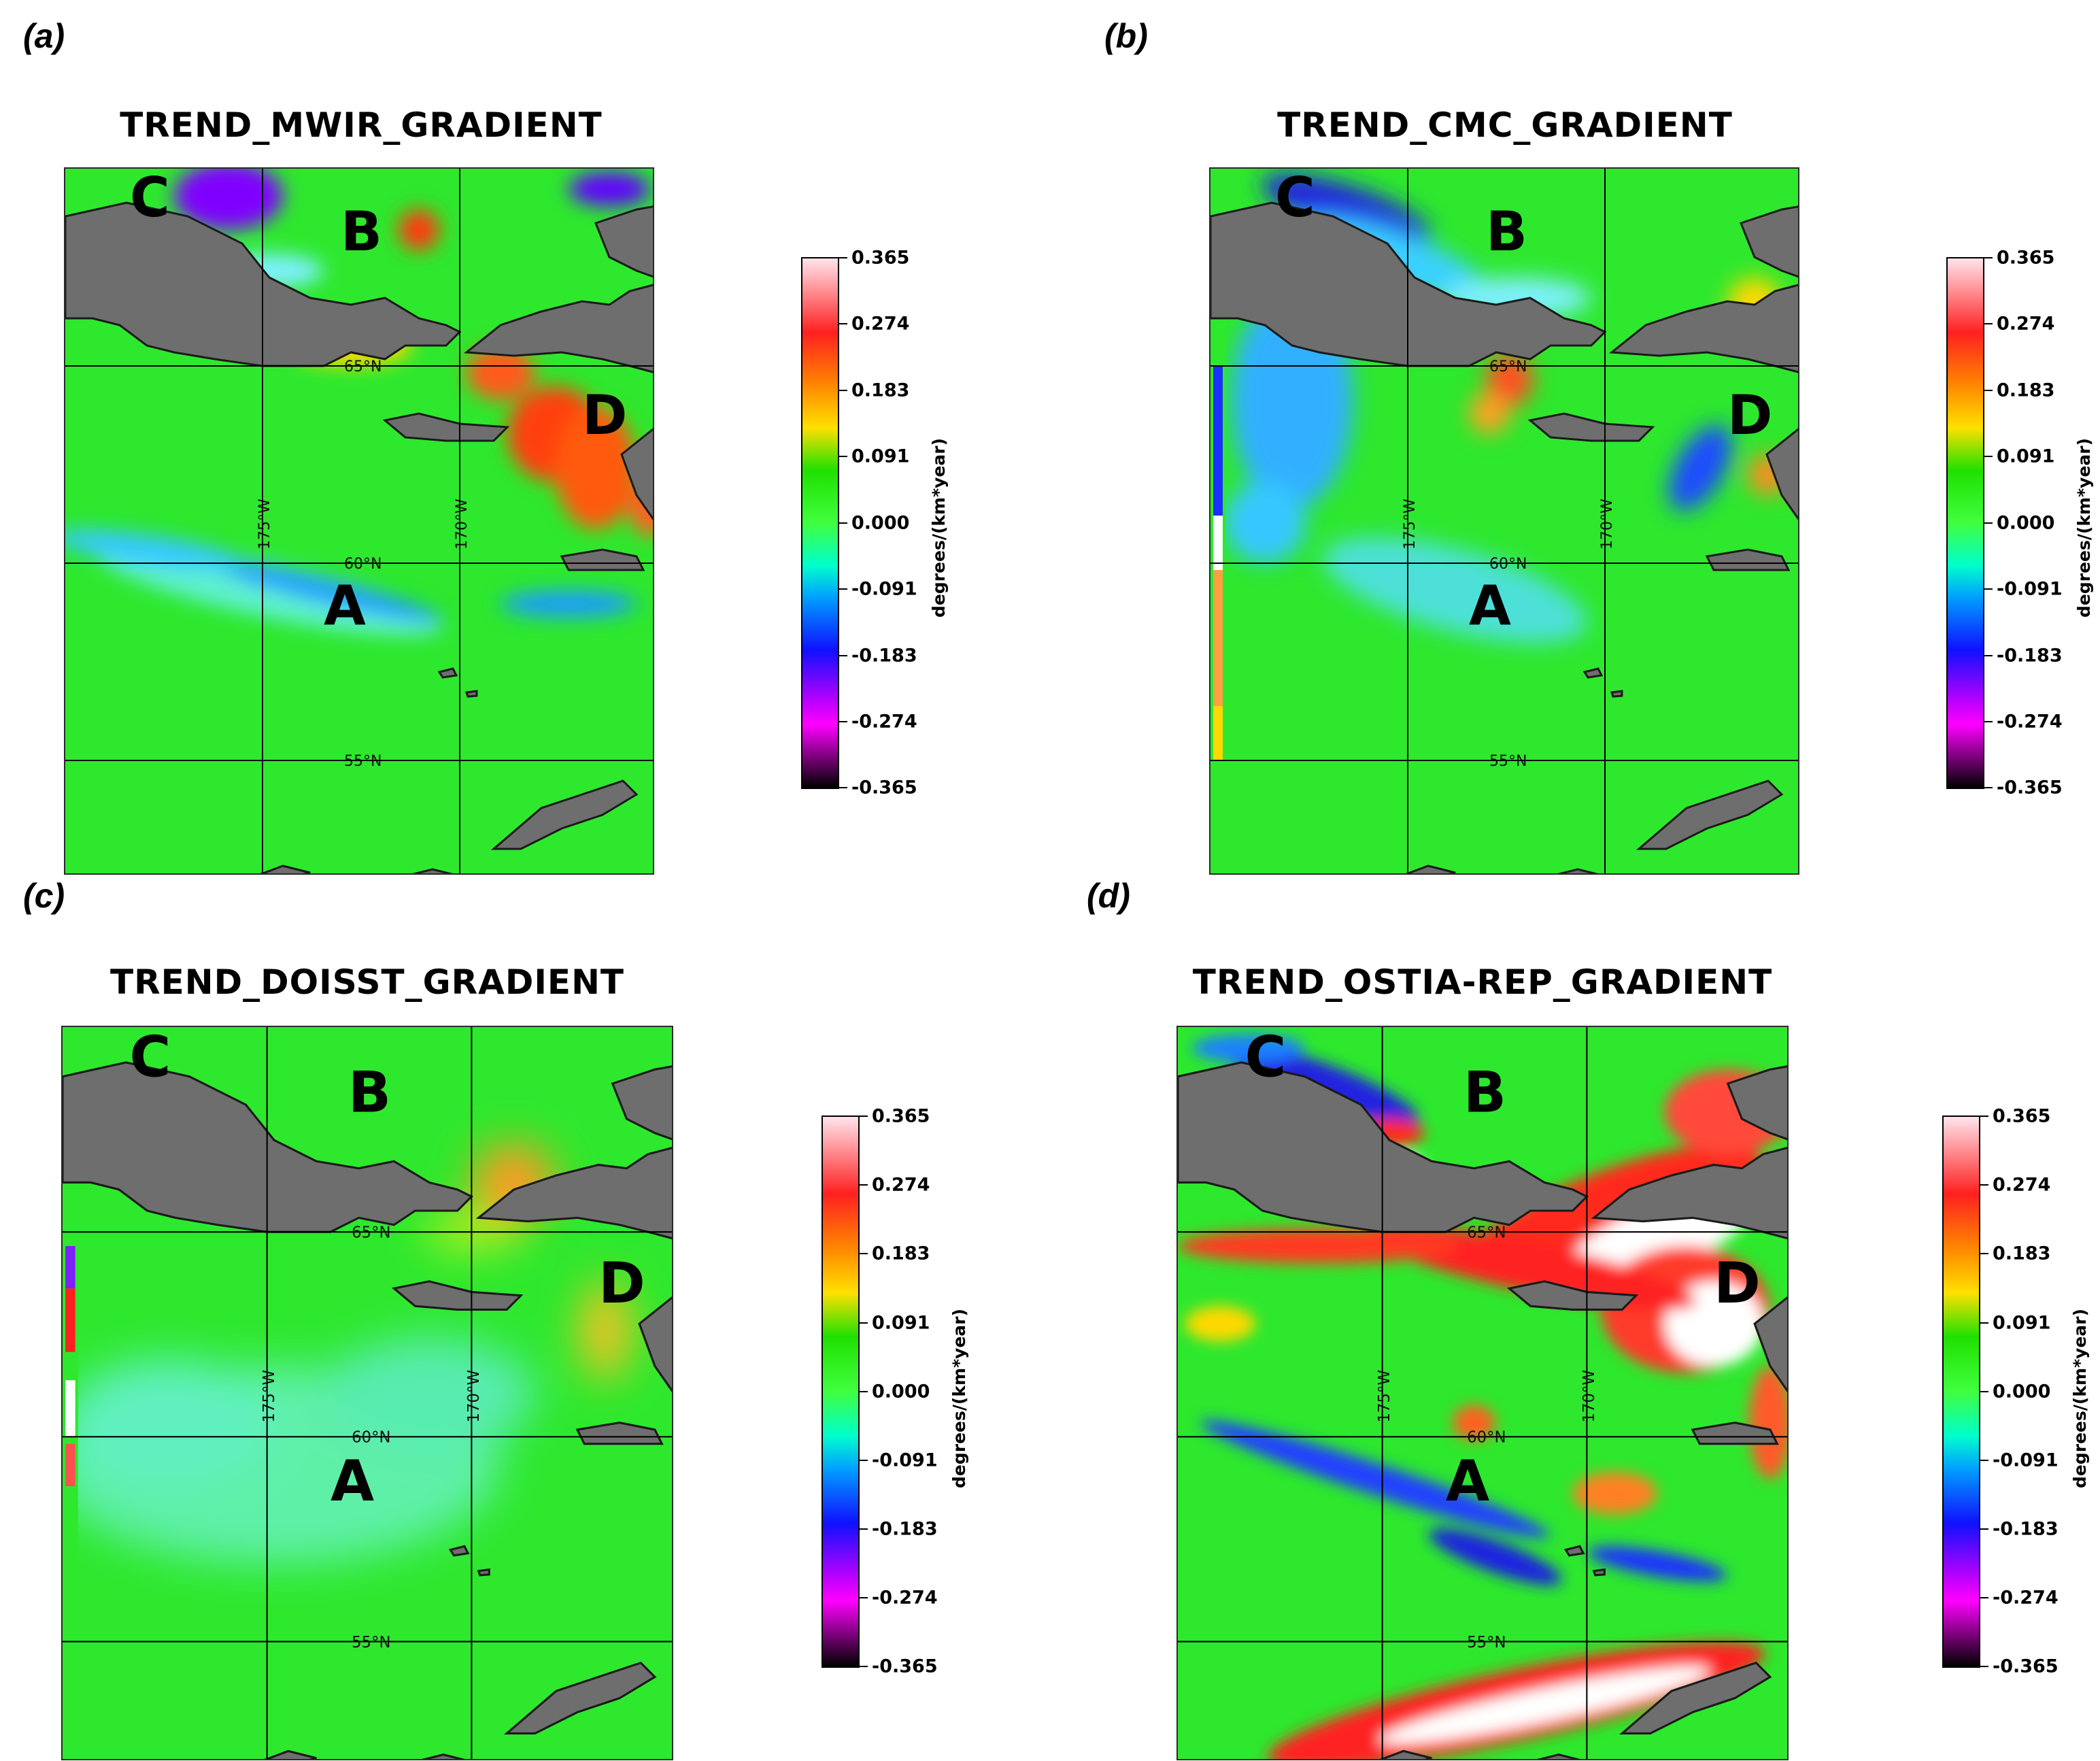 This screenshot has height=1761, width=2100. I want to click on panel-label: (d), so click(1108, 896).